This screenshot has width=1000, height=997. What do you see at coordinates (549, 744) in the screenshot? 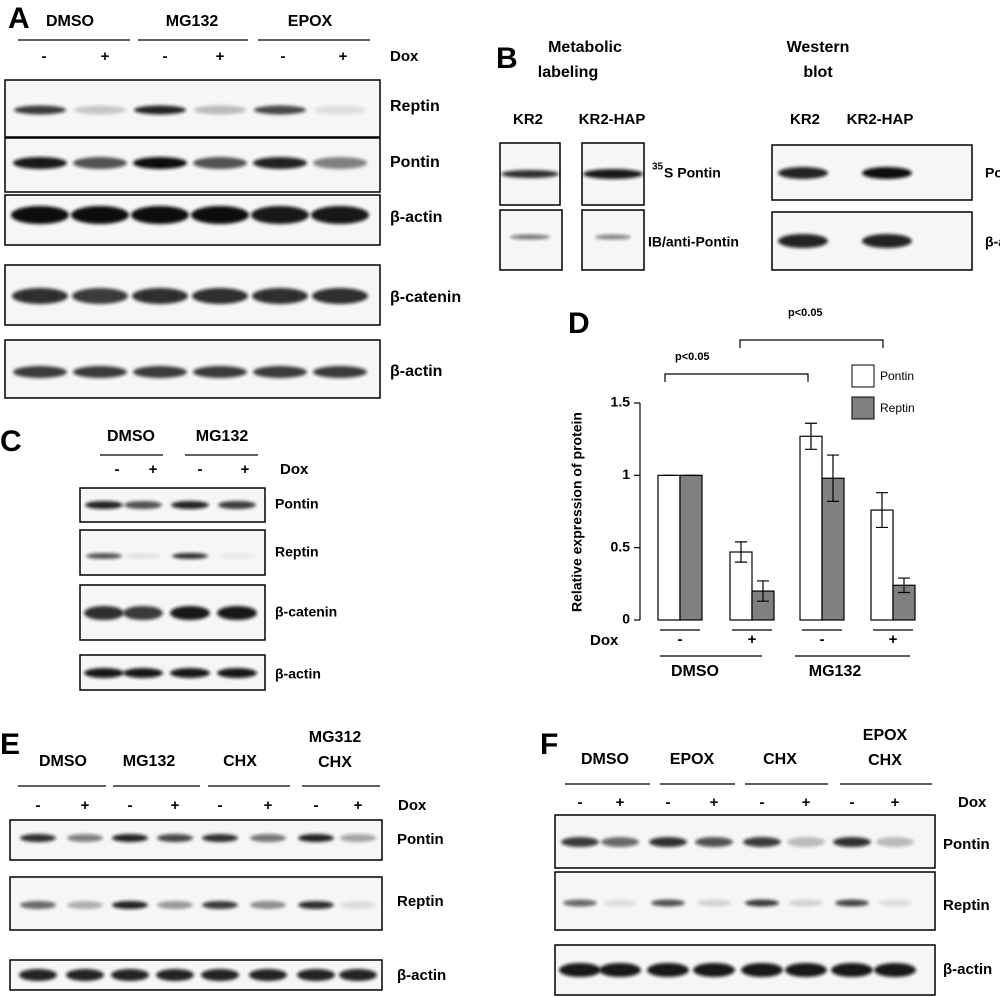
I see `panel-letter: F` at bounding box center [549, 744].